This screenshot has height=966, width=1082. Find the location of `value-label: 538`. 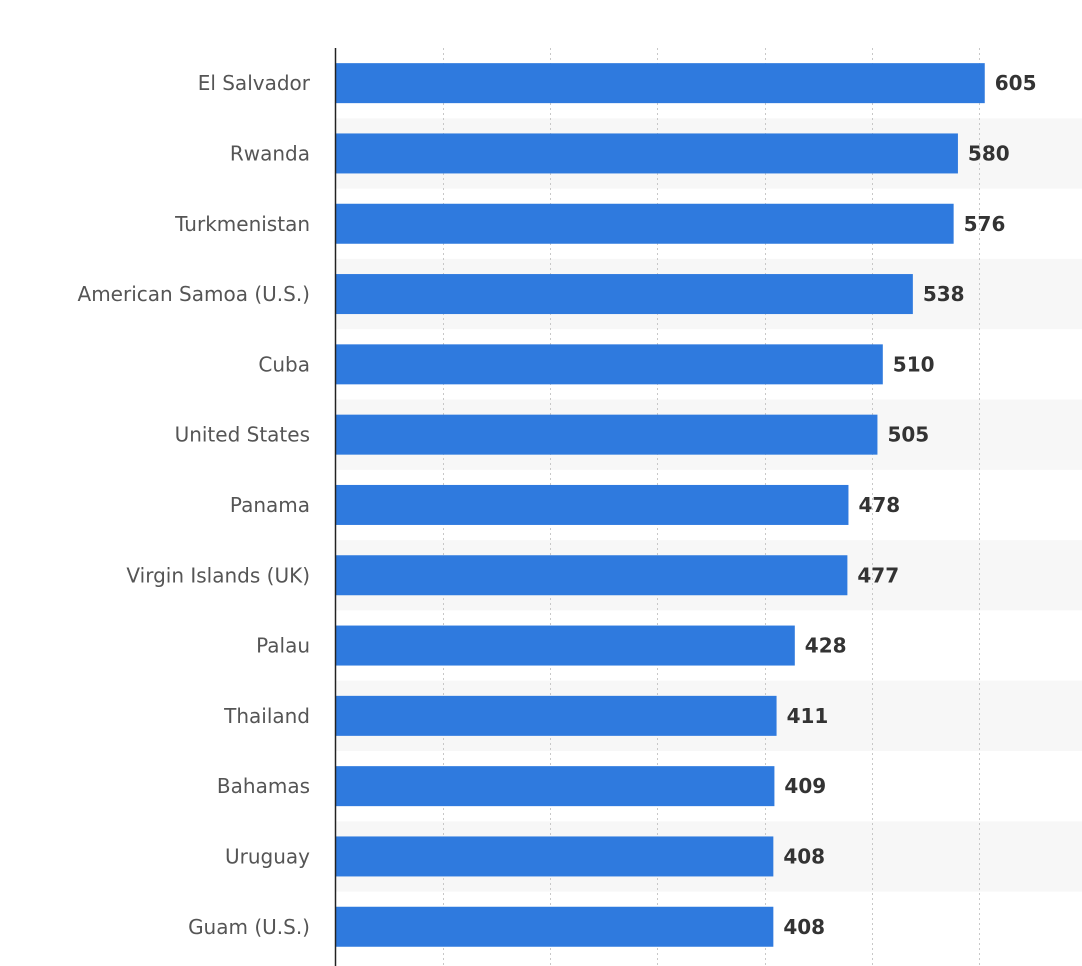

value-label: 538 is located at coordinates (944, 294).